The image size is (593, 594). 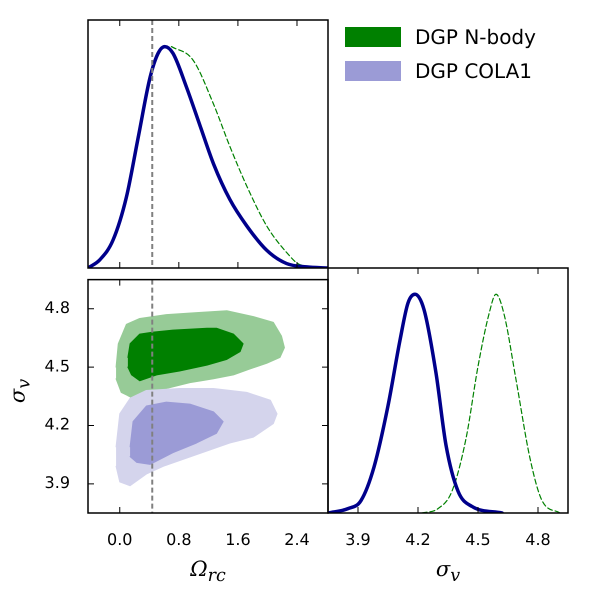 What do you see at coordinates (478, 539) in the screenshot?
I see `x-tick-label: 4.5` at bounding box center [478, 539].